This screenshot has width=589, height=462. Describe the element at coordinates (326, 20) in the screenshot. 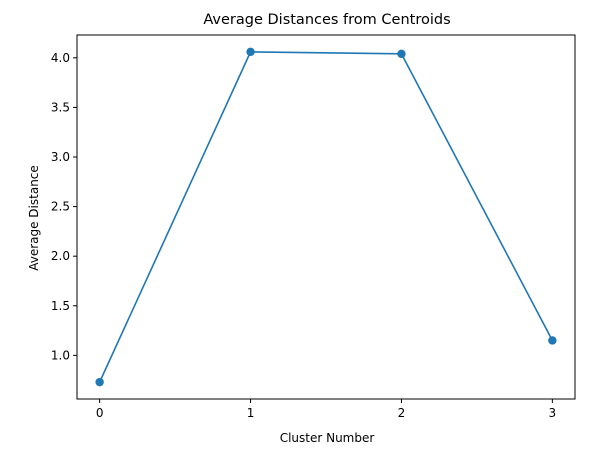

I see `chart-title: Average Distances from Centroids` at that location.